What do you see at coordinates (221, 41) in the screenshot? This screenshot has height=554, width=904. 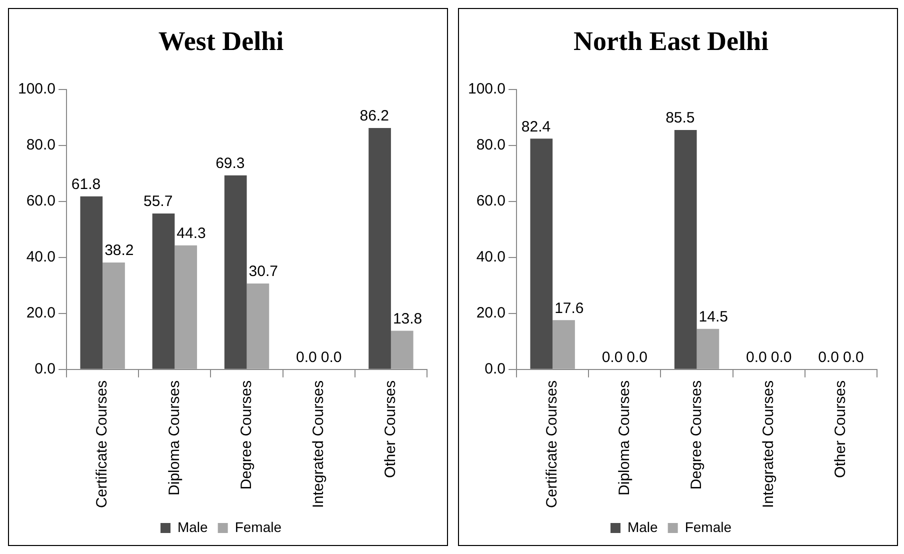 I see `chart-title: West Delhi` at bounding box center [221, 41].